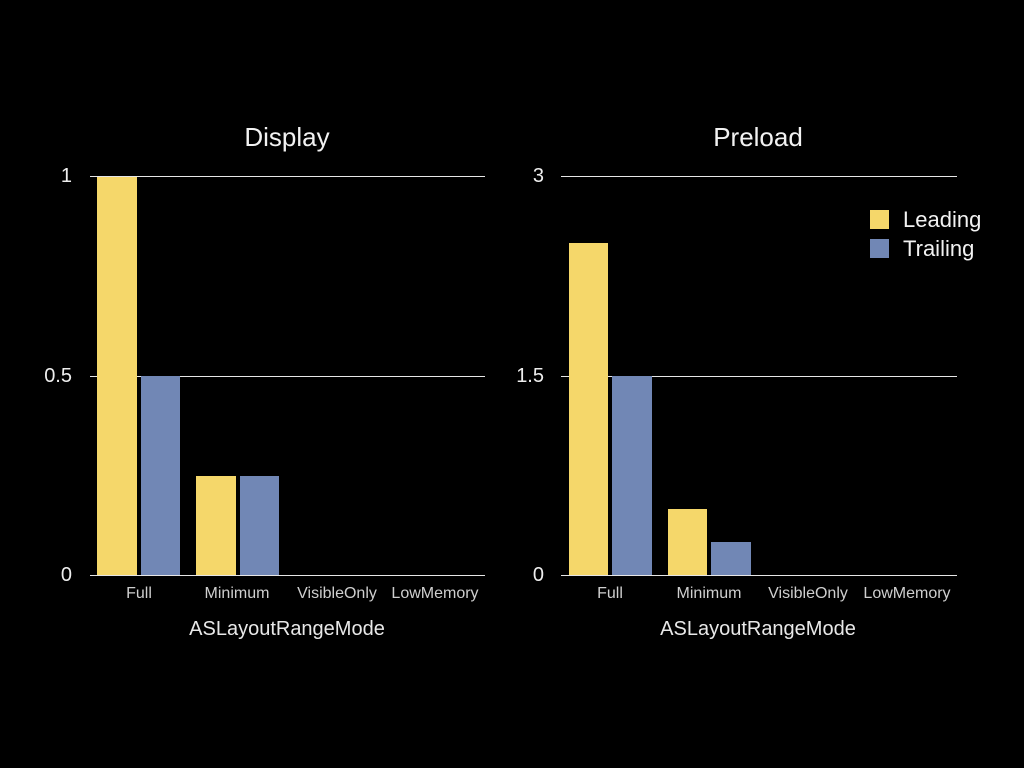 Image resolution: width=1024 pixels, height=768 pixels. I want to click on legend-item-leading: Leading, so click(925, 219).